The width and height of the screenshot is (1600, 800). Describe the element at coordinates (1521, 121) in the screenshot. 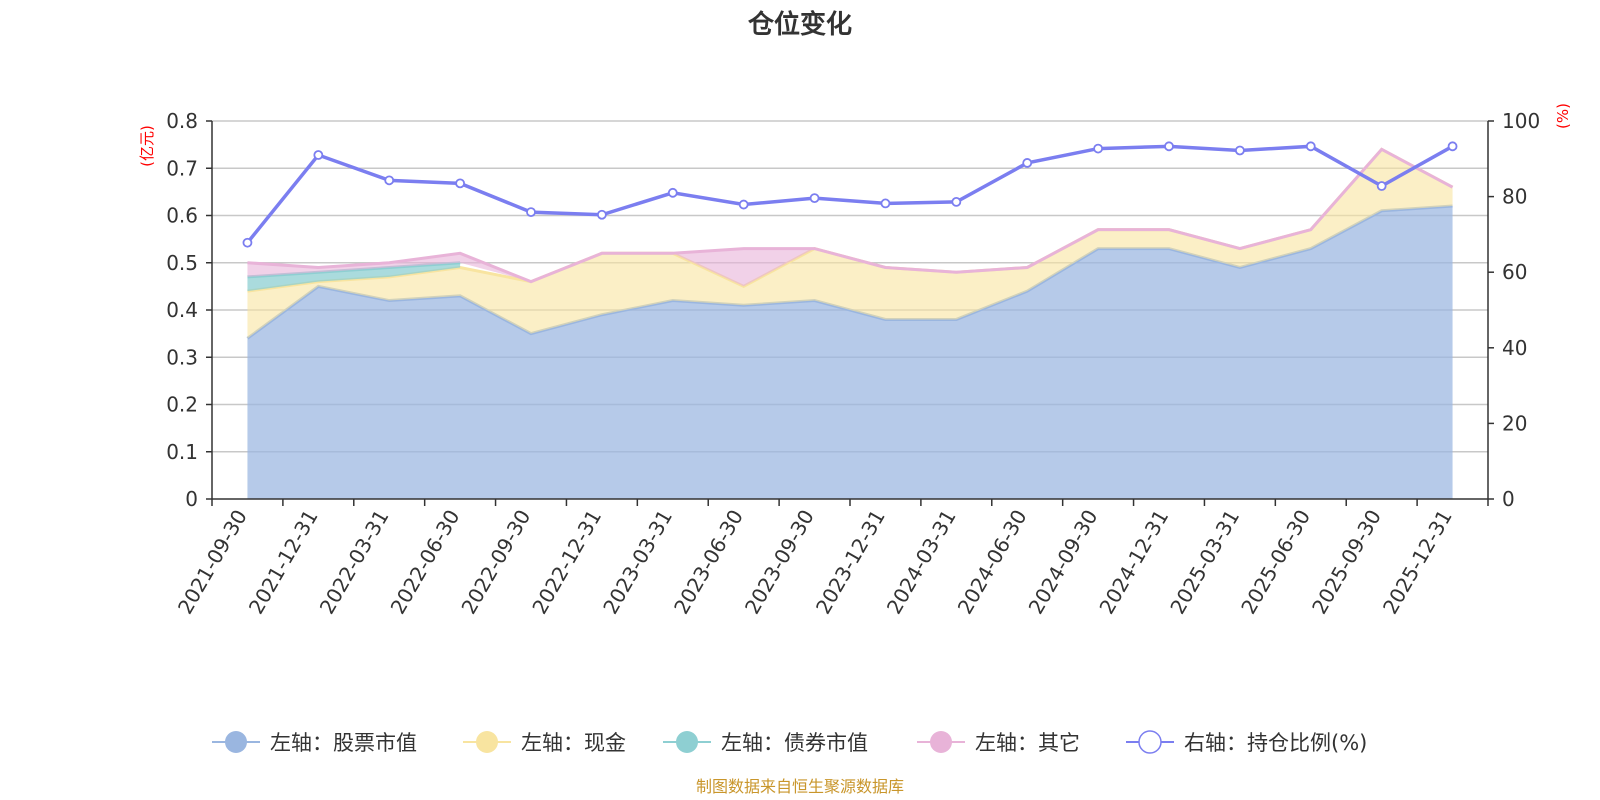

I see `right-axis-tick-label: 100` at that location.